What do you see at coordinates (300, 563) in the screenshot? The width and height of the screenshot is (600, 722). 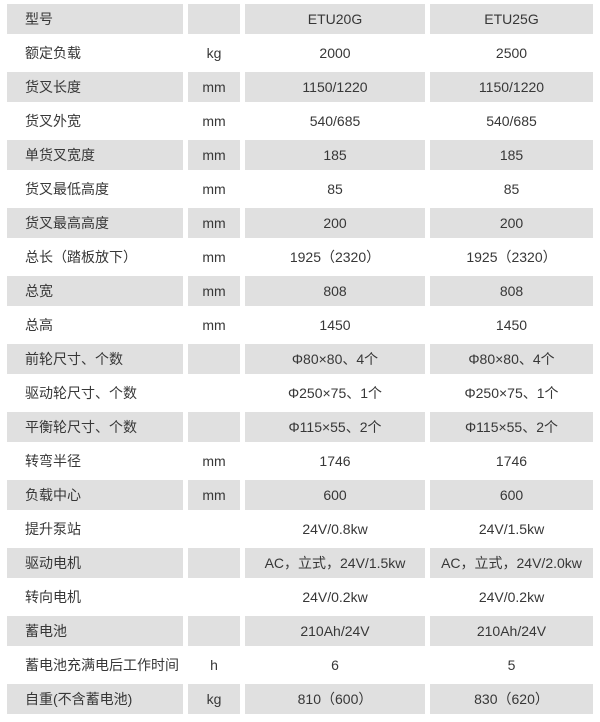 I see `table-row: 驱动电机 AC，立式，24V/1.5kw AC，立式，24V/2.0kw` at bounding box center [300, 563].